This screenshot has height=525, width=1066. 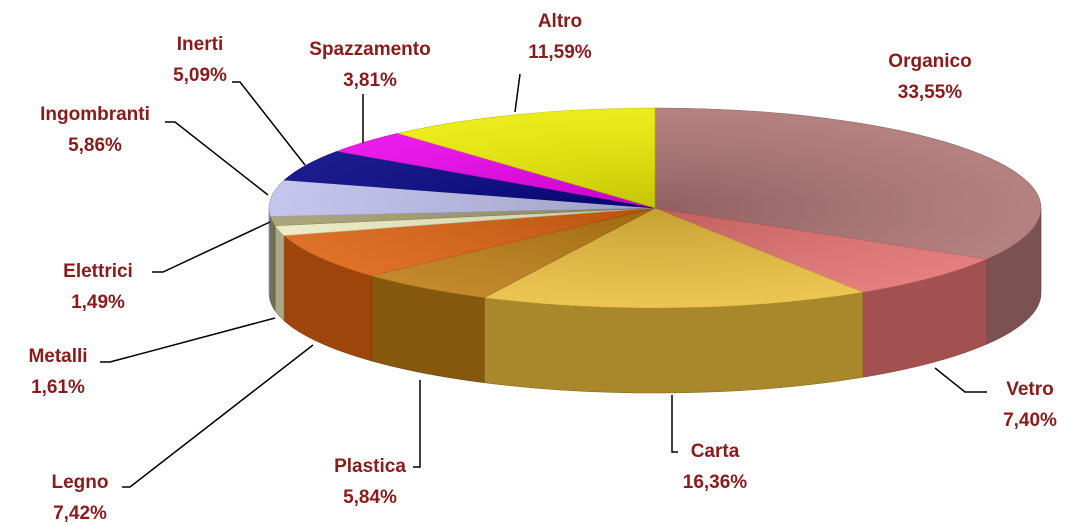 What do you see at coordinates (80, 482) in the screenshot?
I see `slice-name: Legno` at bounding box center [80, 482].